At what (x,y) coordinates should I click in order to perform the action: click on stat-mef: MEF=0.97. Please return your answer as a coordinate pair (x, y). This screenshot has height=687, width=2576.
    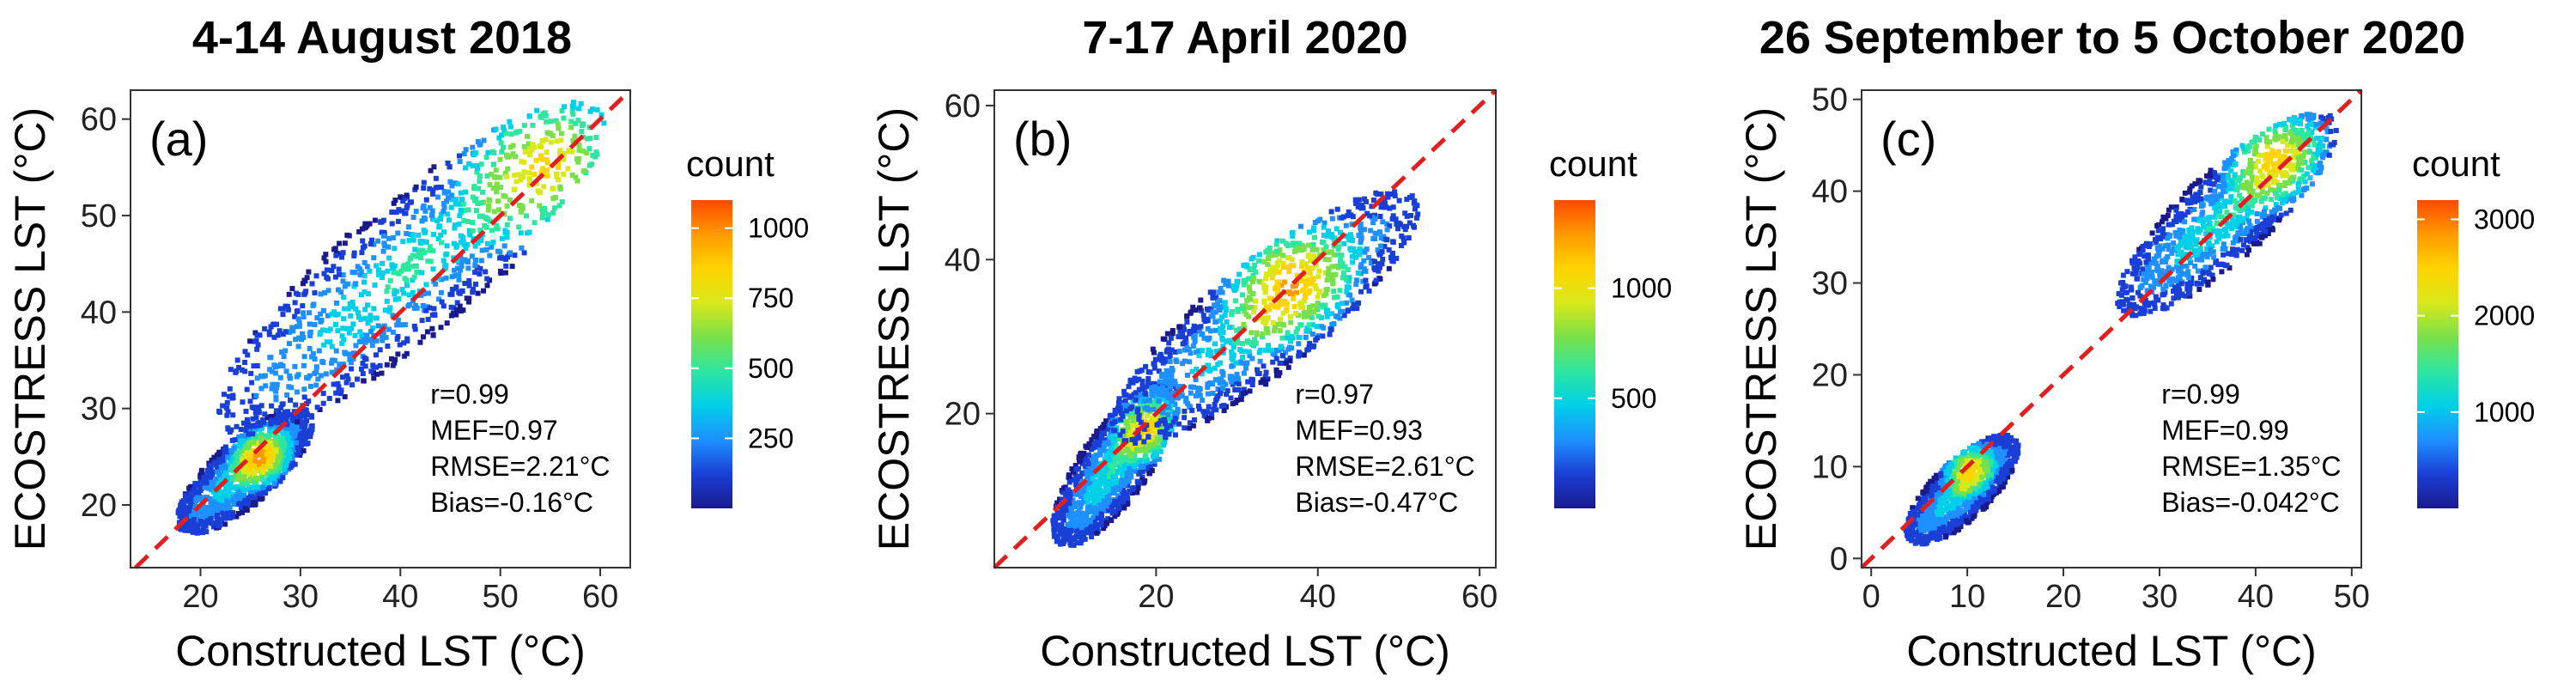
    Looking at the image, I should click on (494, 430).